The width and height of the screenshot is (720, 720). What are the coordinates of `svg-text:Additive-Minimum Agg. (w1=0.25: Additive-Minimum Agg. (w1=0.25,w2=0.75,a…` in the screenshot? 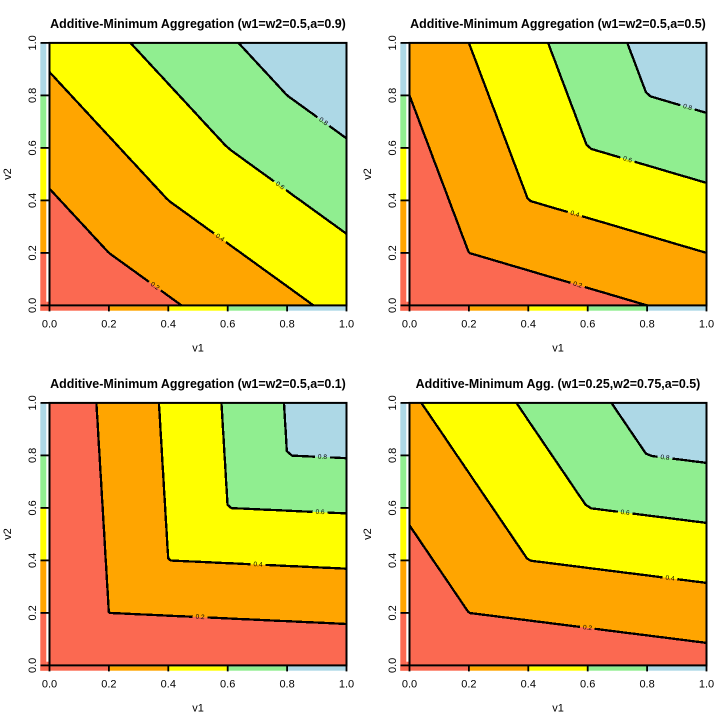 It's located at (558, 384).